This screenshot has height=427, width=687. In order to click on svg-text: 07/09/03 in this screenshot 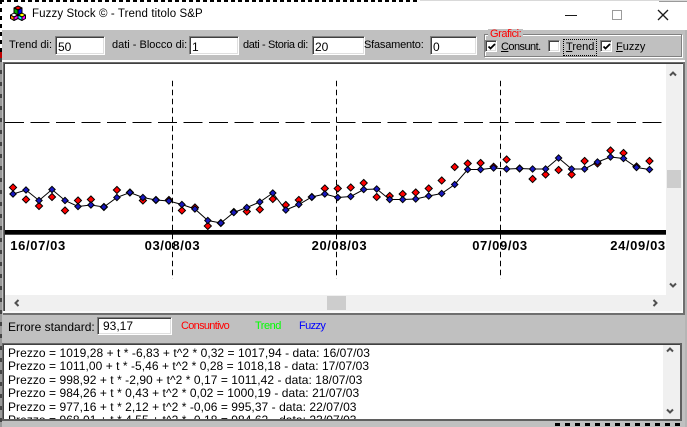, I will do `click(500, 245)`.